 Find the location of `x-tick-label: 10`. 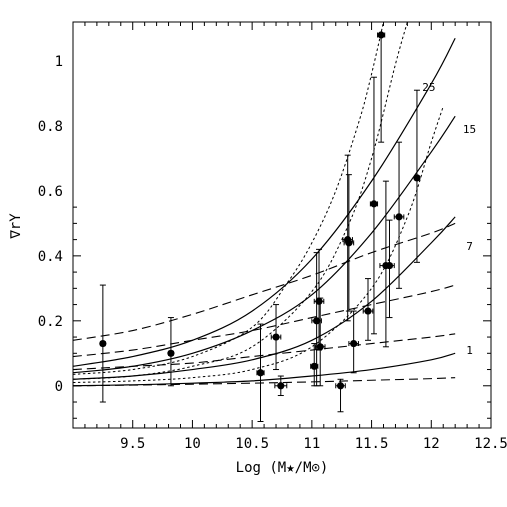

x-tick-label: 10 is located at coordinates (192, 444).